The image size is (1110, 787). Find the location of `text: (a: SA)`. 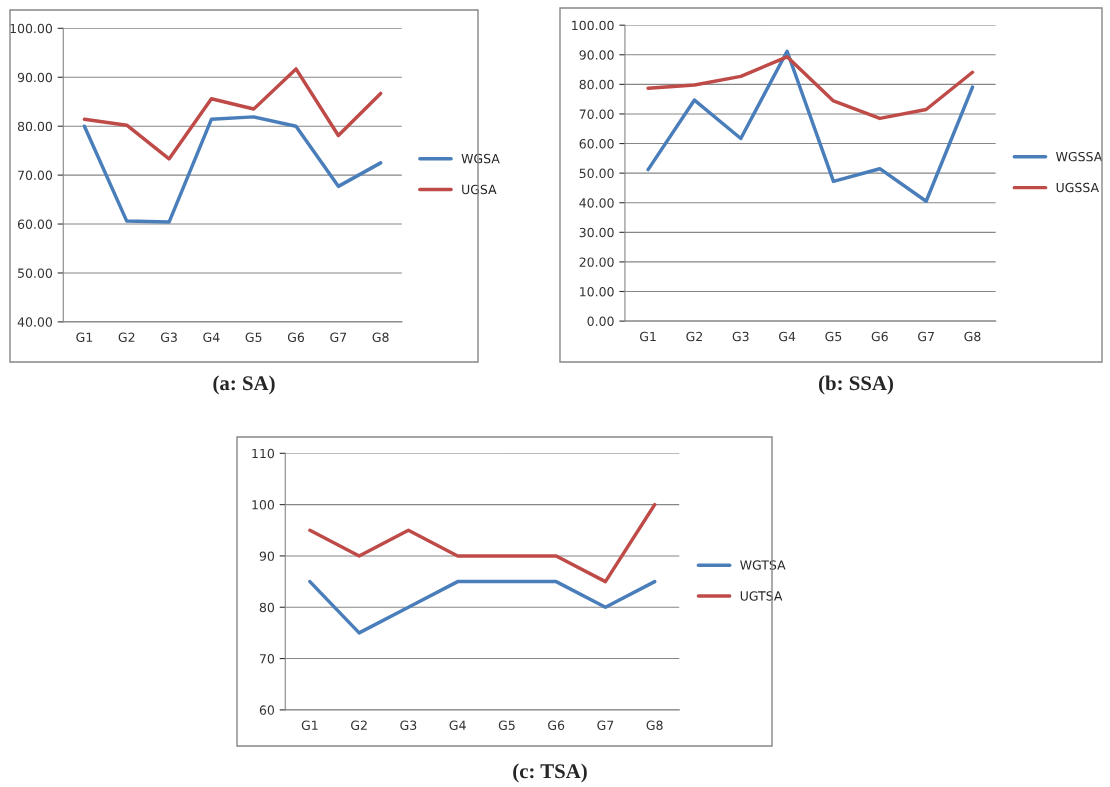

text: (a: SA) is located at coordinates (244, 385).